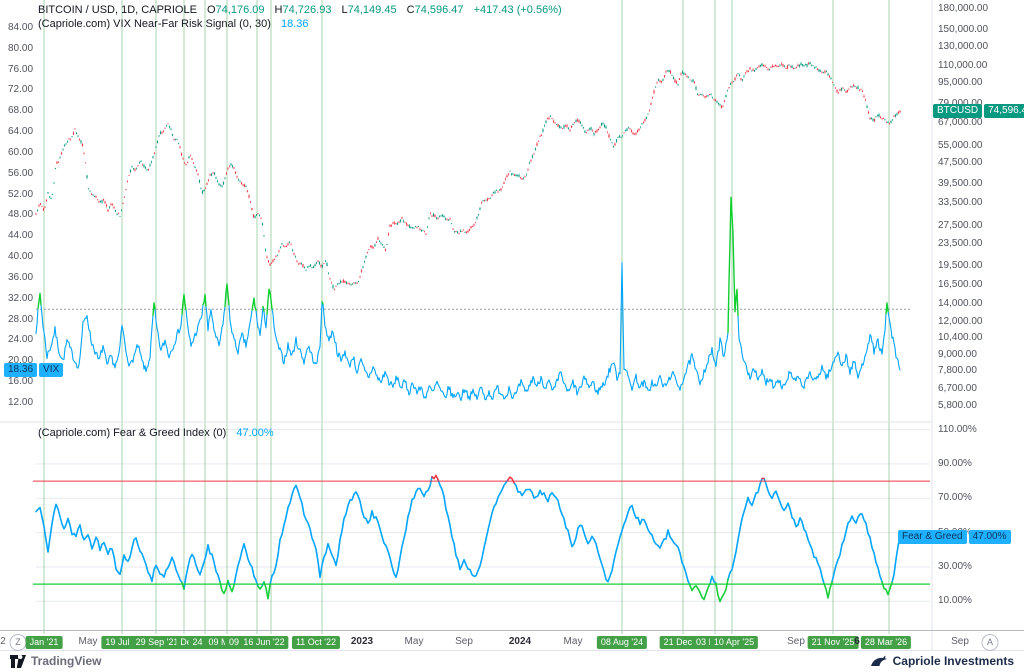  I want to click on capriole-label: Capriole Investments, so click(953, 661).